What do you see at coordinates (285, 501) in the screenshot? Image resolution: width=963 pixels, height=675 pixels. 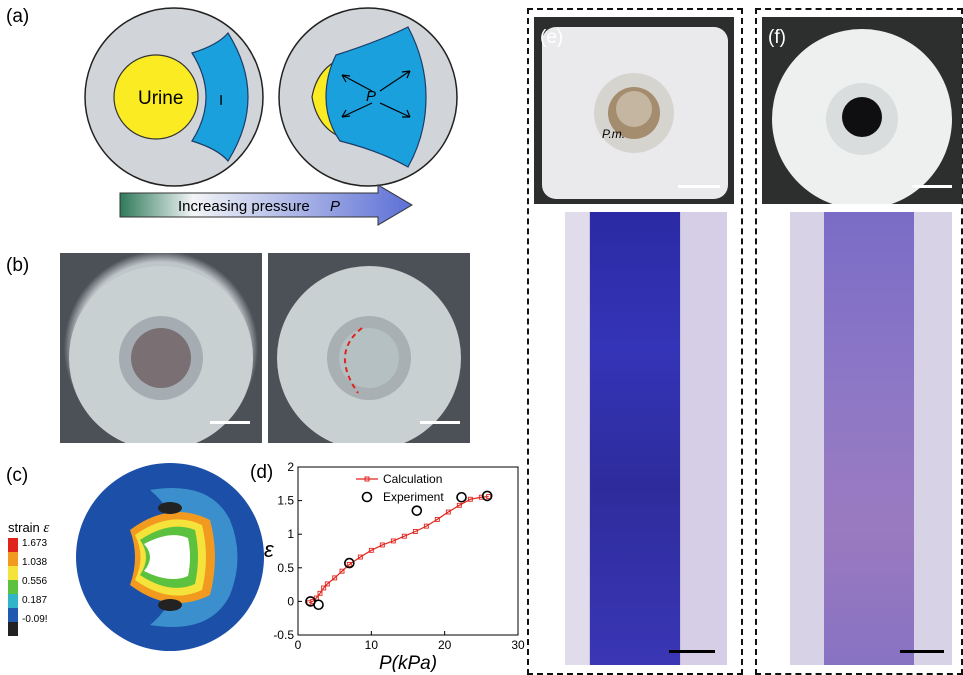 I see `y-tick-label: 1.5` at bounding box center [285, 501].